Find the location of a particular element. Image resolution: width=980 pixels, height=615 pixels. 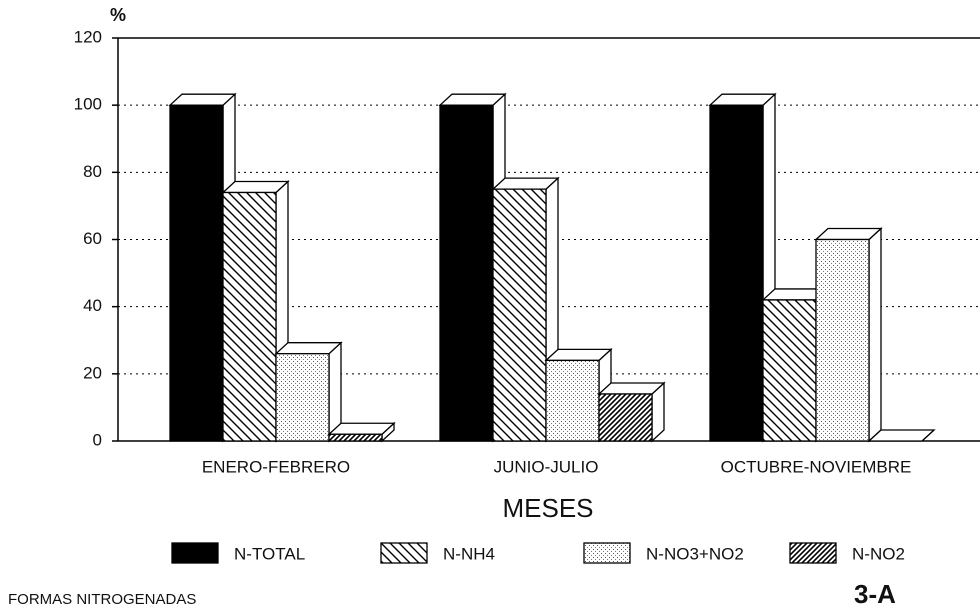

y-tick-label: 80 is located at coordinates (92, 171).